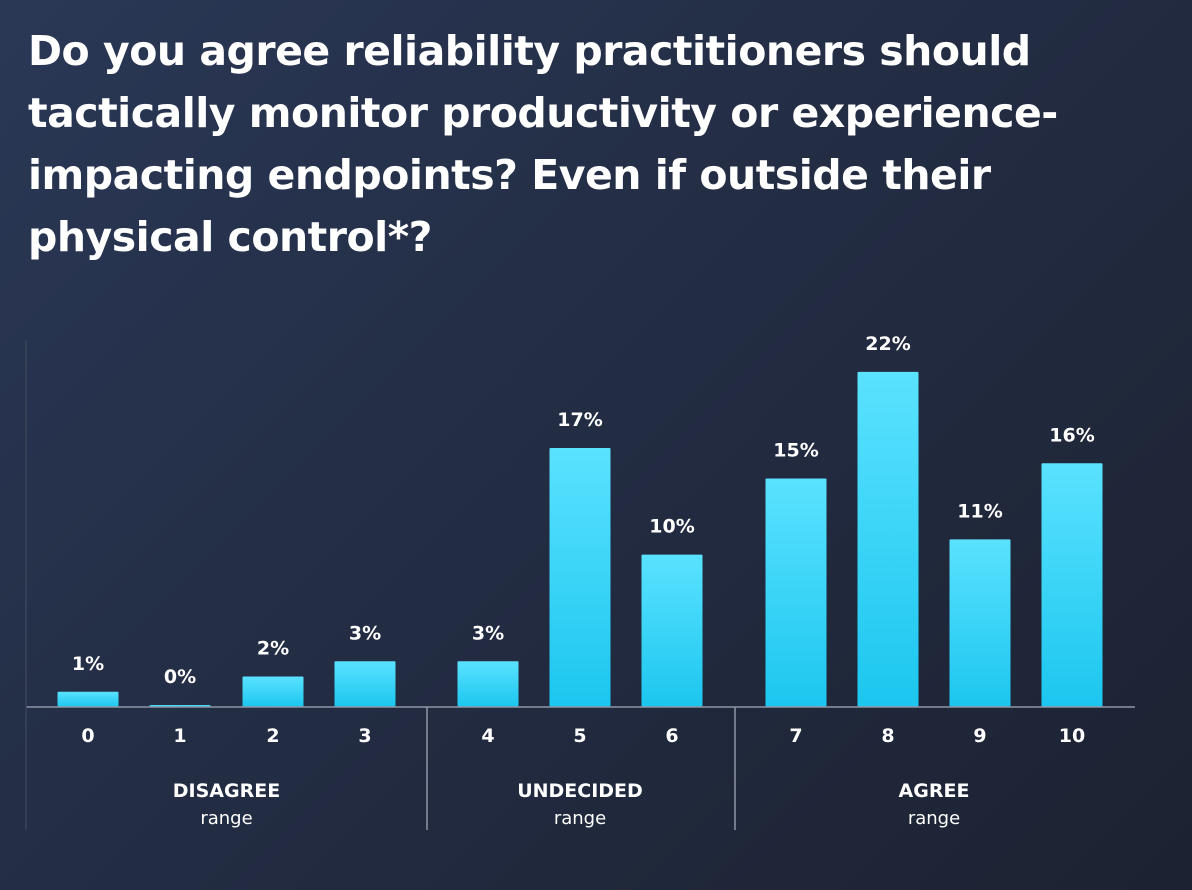  I want to click on tick-label-7: 7, so click(795, 736).